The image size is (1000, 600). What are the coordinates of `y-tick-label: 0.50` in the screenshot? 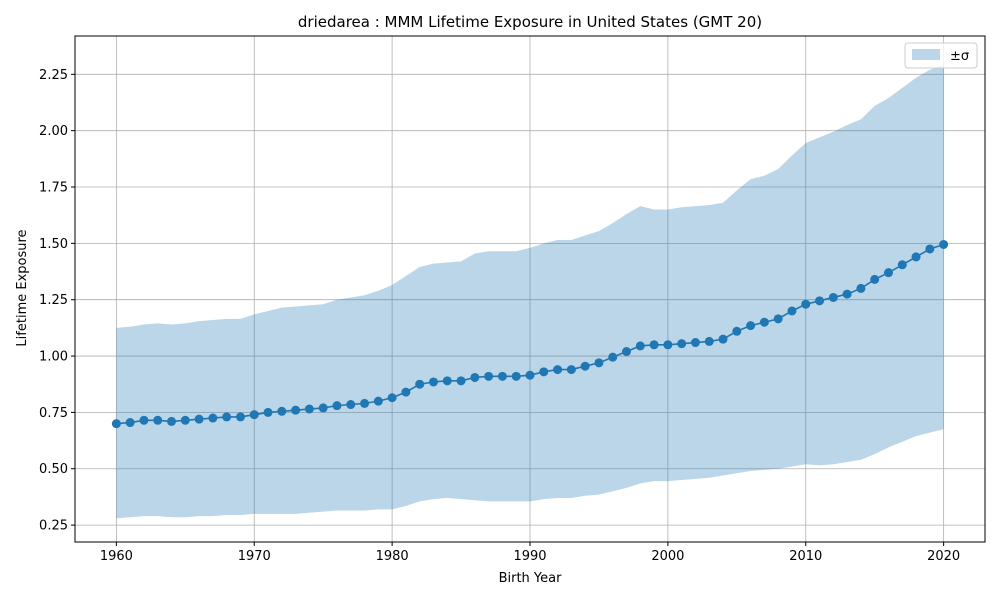 It's located at (53, 469).